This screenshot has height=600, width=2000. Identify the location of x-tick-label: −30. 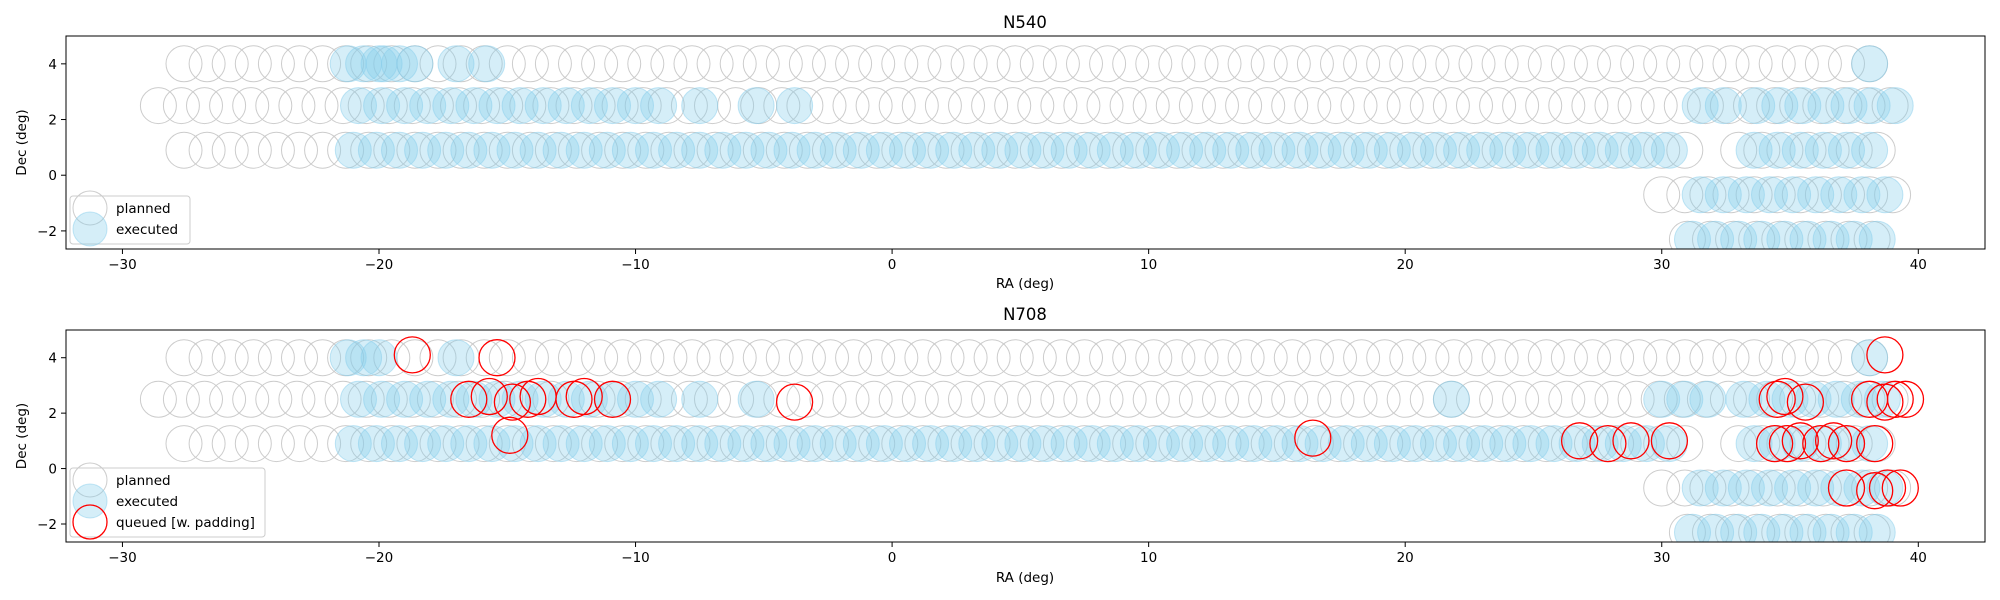
(122, 558).